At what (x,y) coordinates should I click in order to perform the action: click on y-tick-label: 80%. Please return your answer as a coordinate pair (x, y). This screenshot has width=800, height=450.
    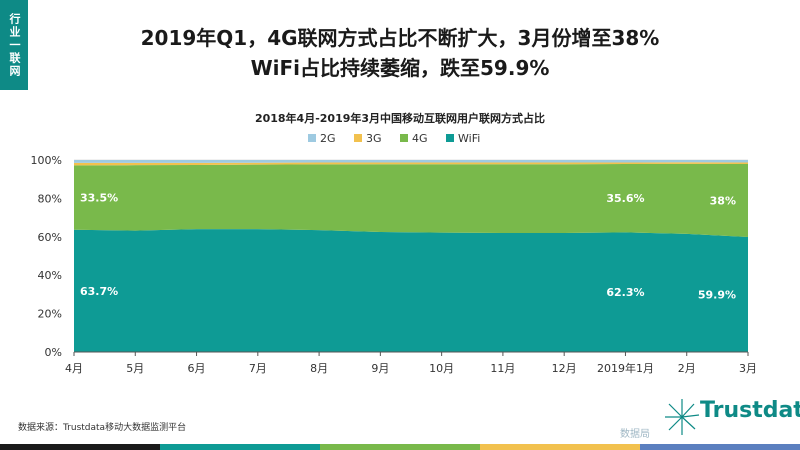
    Looking at the image, I should click on (50, 198).